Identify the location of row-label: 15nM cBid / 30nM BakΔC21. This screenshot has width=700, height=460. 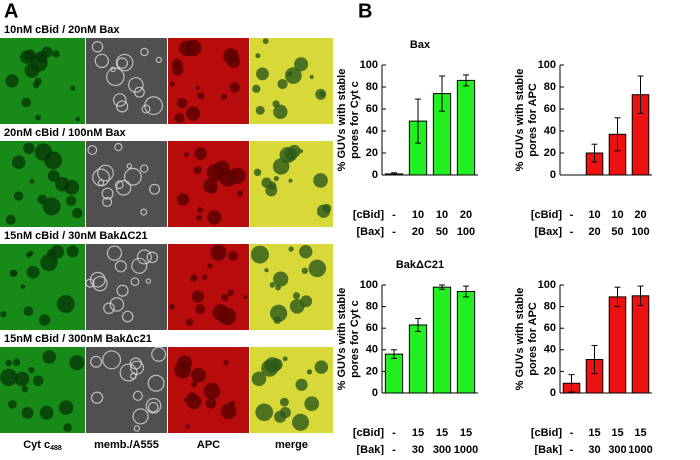
(76, 236).